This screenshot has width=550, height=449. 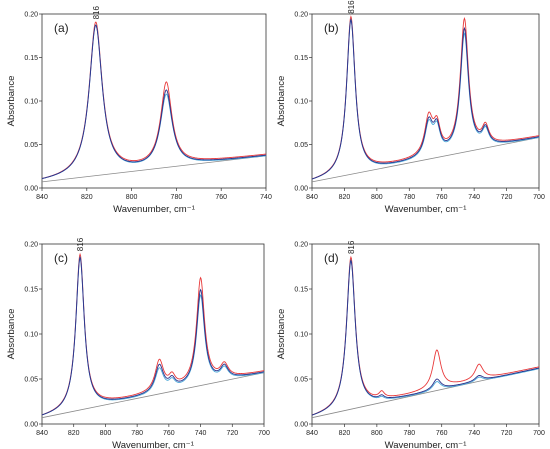 I want to click on panel-label: (b), so click(x=331, y=28).